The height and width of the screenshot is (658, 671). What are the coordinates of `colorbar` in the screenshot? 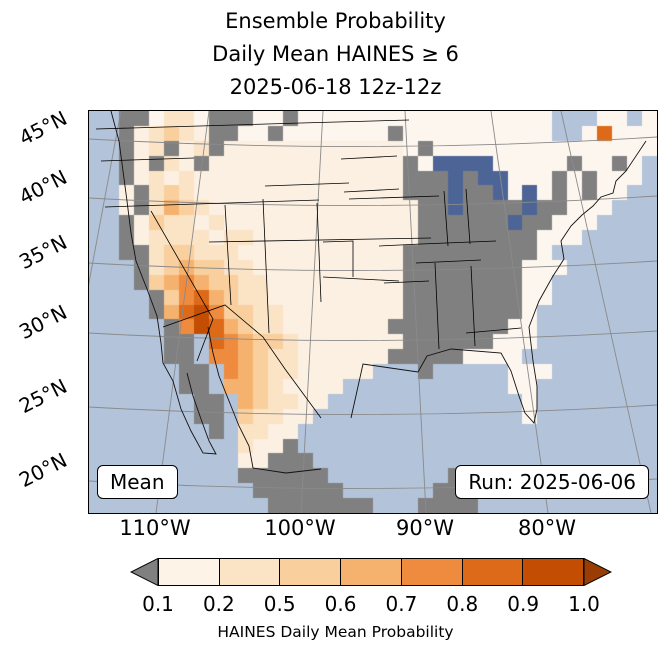 It's located at (371, 572).